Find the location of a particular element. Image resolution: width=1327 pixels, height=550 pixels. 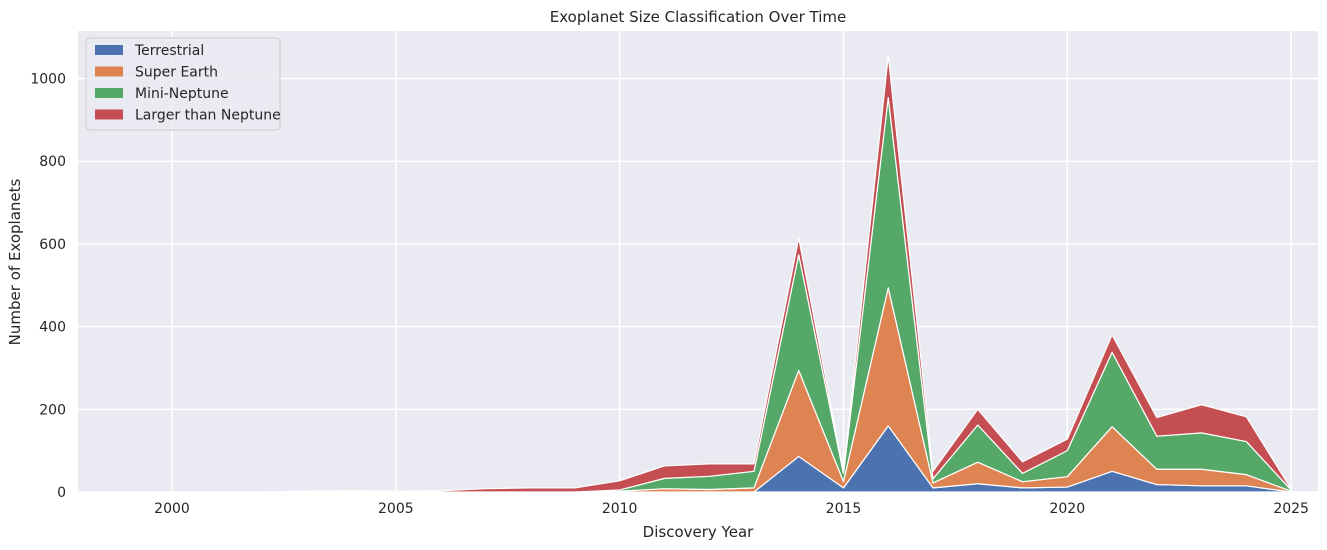

x-tick-label: 2010 is located at coordinates (620, 509).